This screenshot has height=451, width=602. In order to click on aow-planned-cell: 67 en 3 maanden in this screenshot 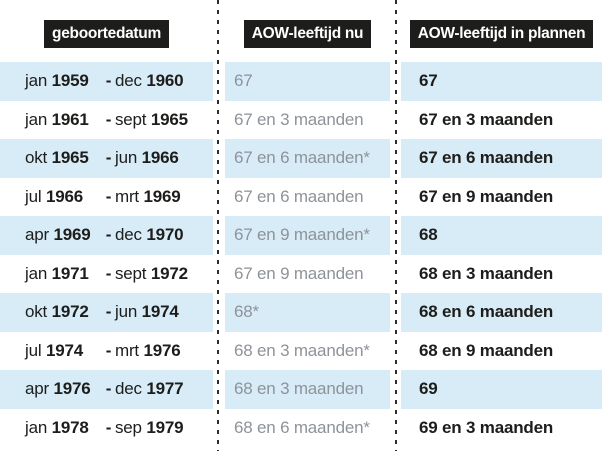, I will do `click(501, 120)`.